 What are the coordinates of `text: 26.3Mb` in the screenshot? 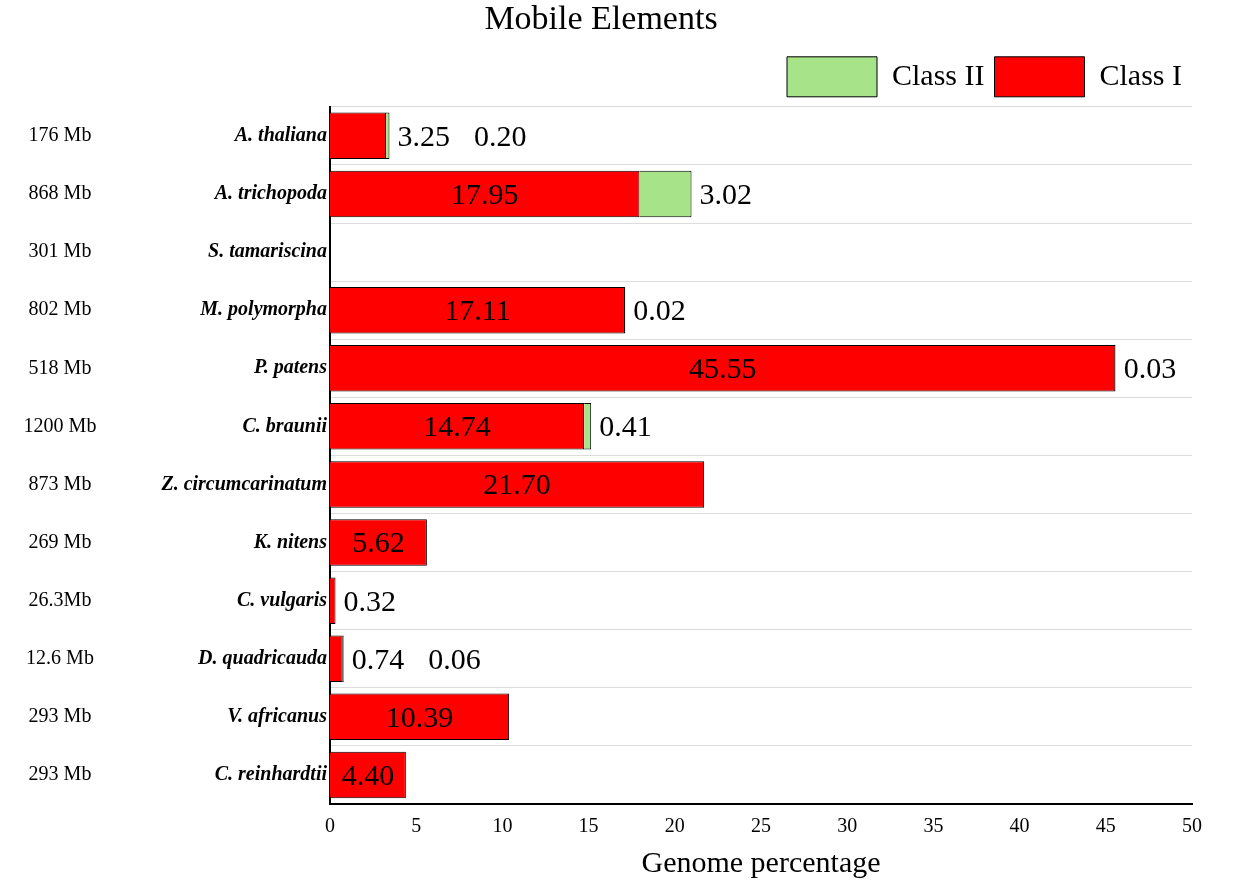 It's located at (60, 598).